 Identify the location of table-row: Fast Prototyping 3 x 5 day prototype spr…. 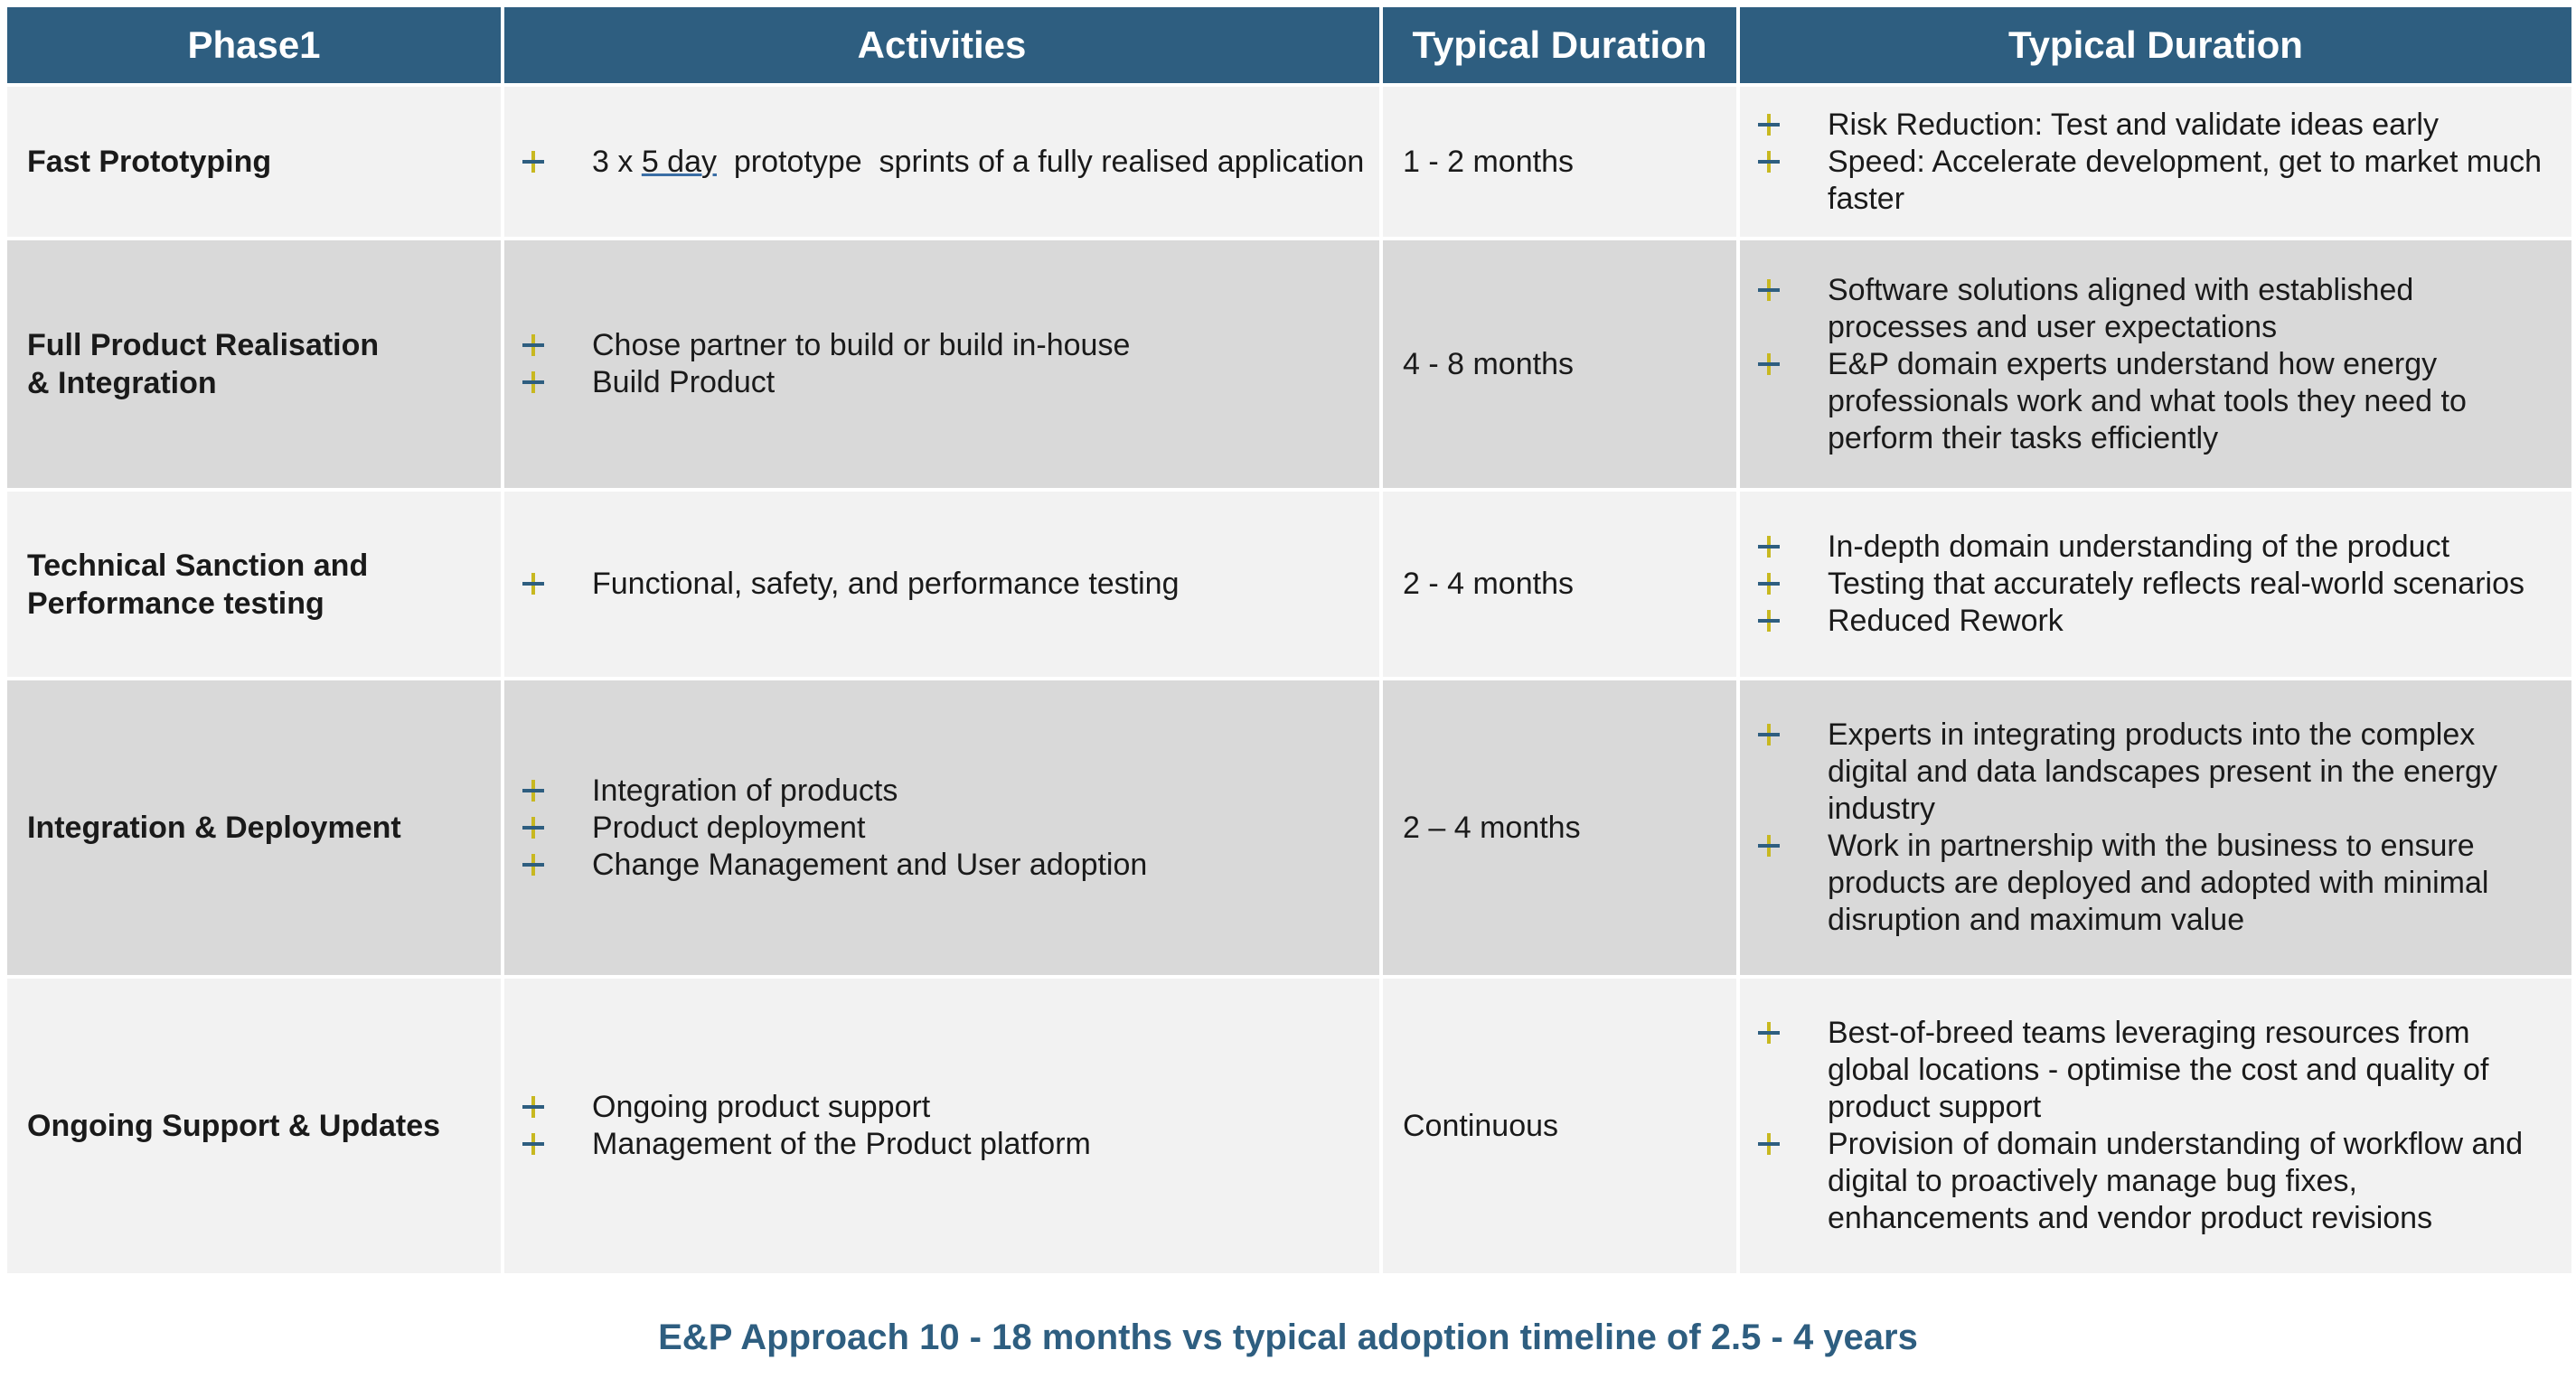
(1289, 162).